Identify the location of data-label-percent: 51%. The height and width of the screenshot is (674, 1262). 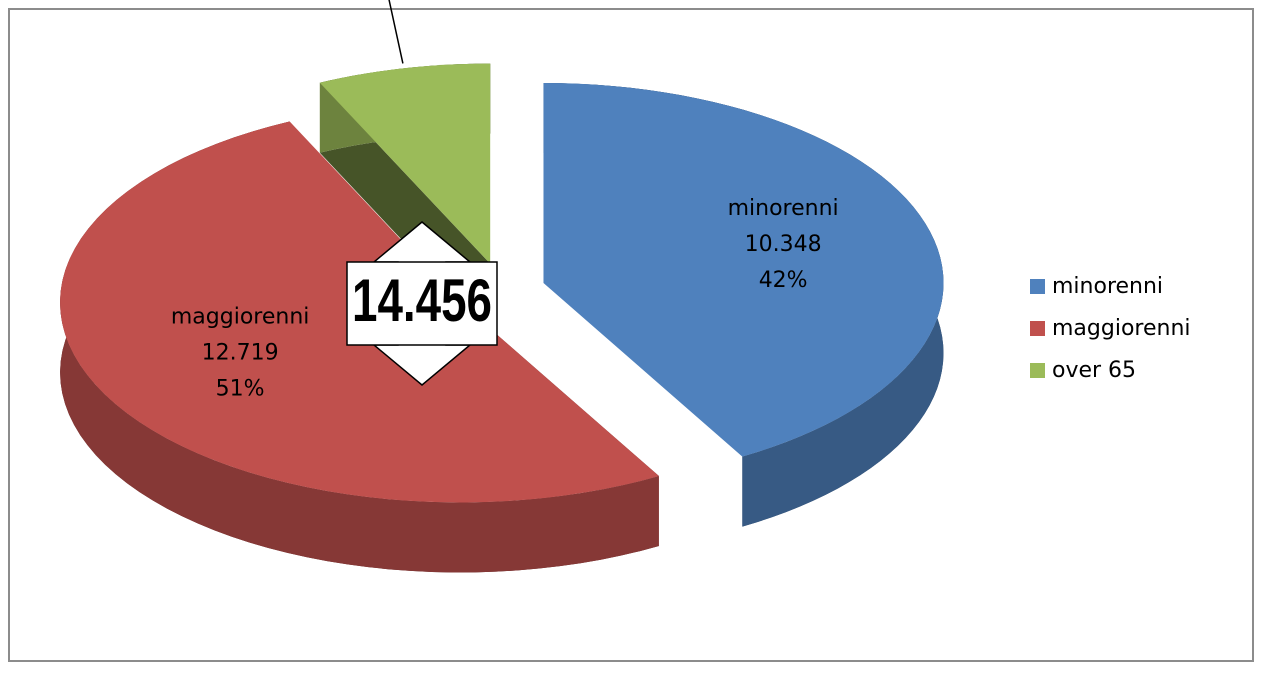
(240, 389).